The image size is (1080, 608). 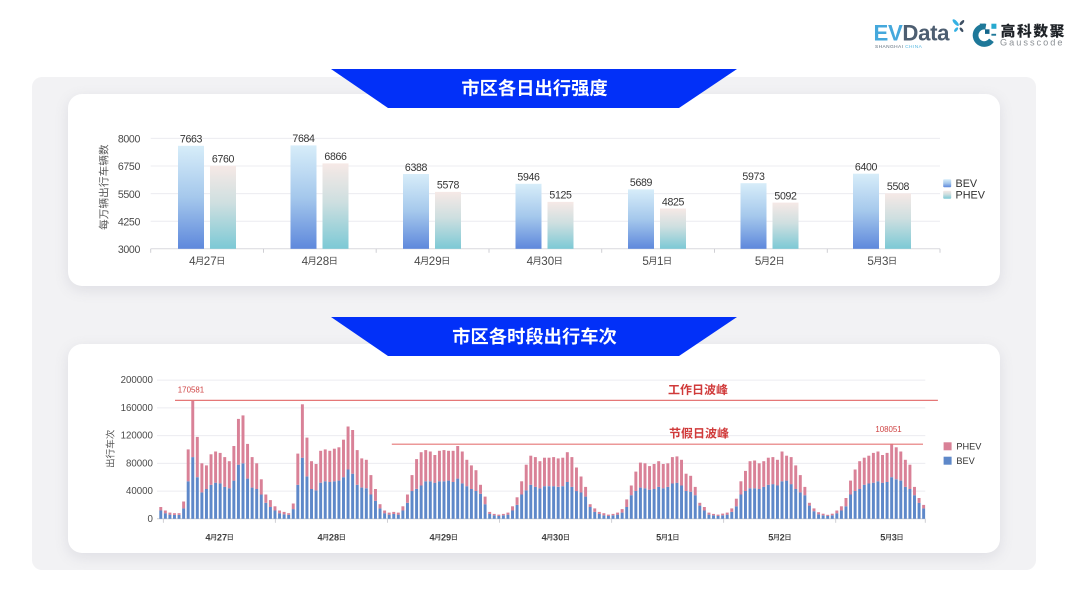 I want to click on svg-text: 3000, so click(x=129, y=250).